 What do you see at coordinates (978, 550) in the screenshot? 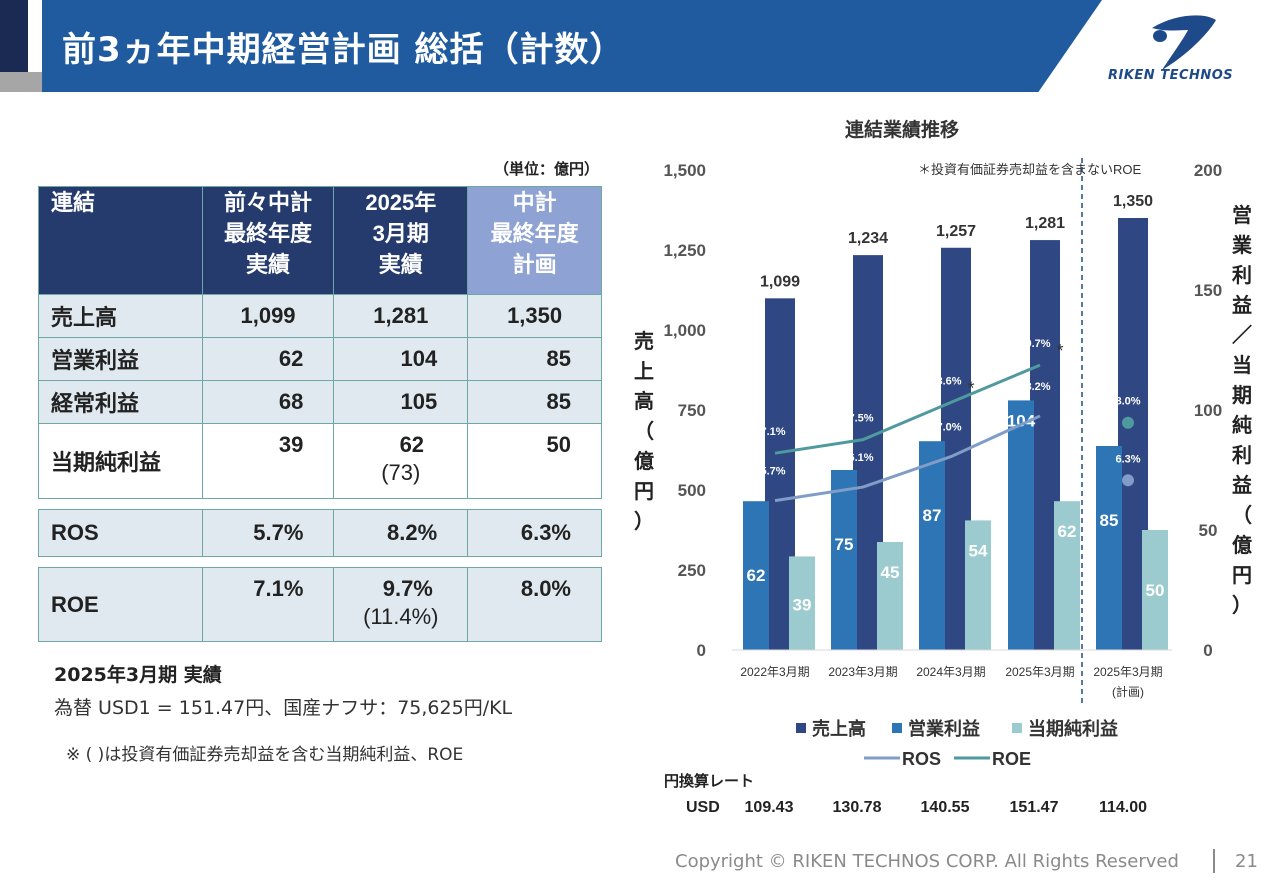
I see `net-income-label: 54` at bounding box center [978, 550].